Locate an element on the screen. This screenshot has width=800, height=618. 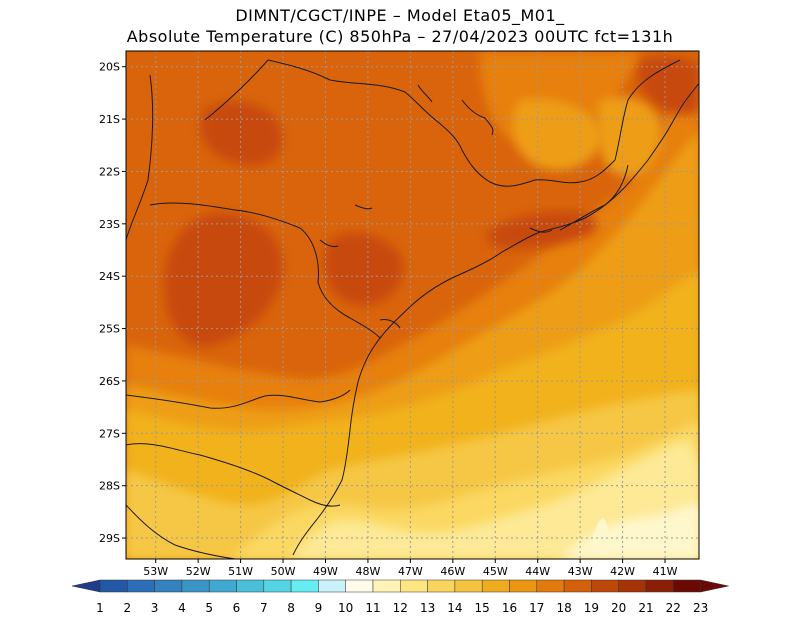
lat-tick-label: 28S is located at coordinates (109, 486).